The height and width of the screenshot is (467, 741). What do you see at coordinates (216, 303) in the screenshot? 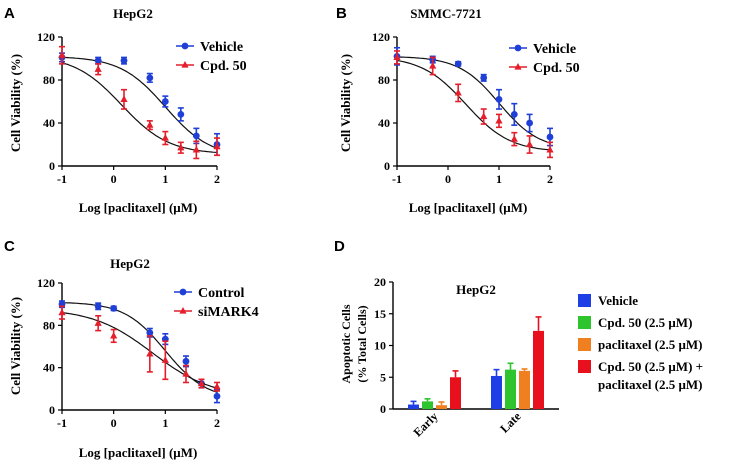
I see `legend: Control siMARK4` at bounding box center [216, 303].